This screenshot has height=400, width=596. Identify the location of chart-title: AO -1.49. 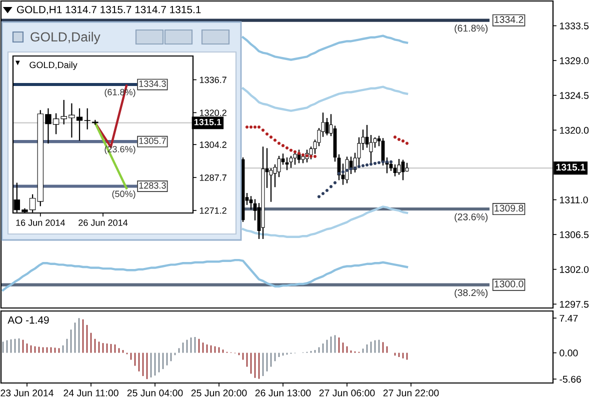
(28, 320).